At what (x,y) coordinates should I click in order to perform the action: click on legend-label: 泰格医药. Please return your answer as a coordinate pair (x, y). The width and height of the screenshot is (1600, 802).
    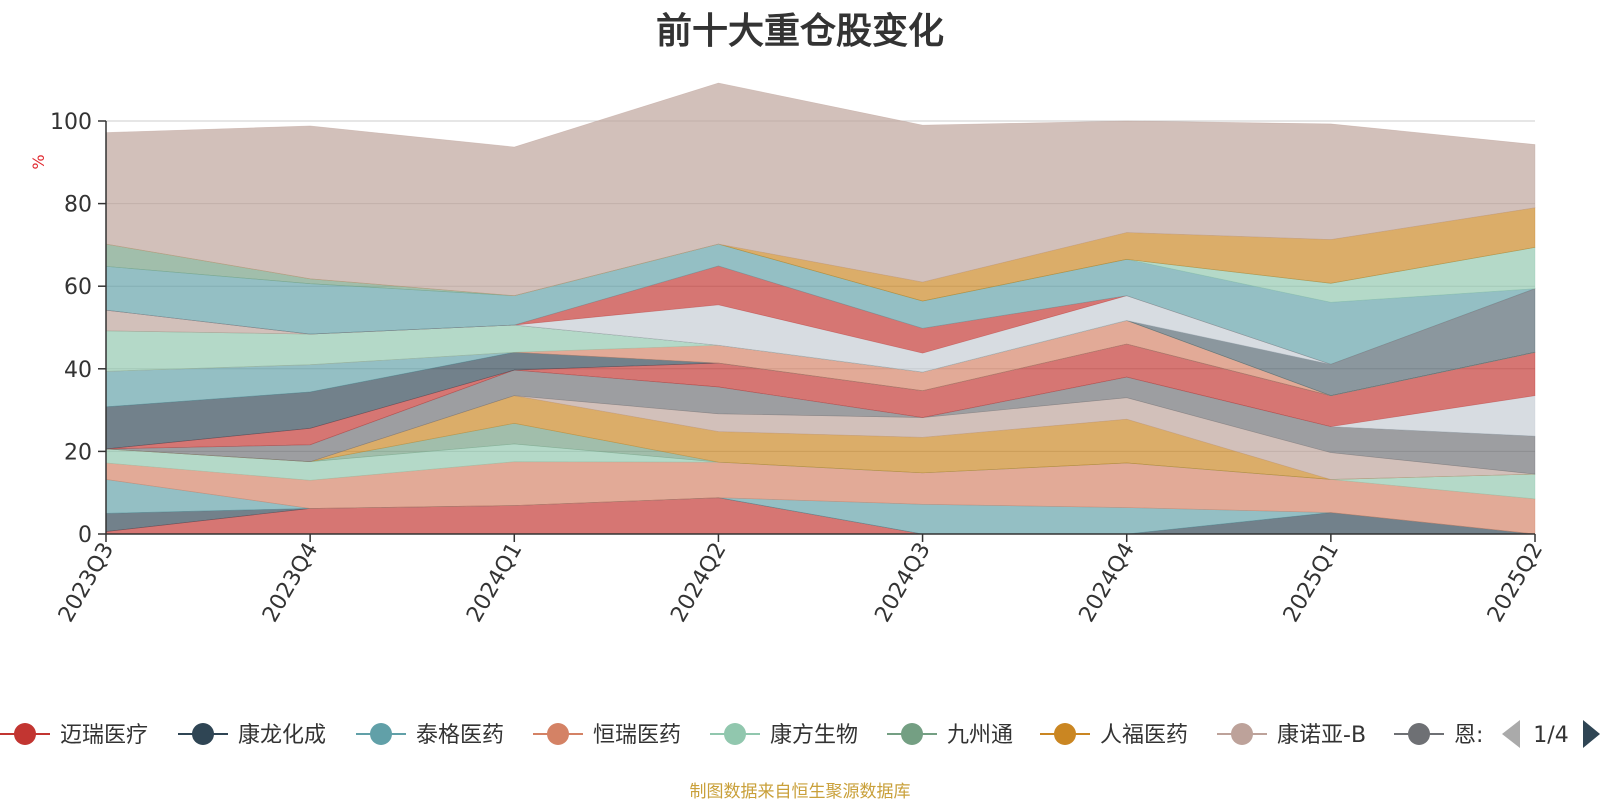
    Looking at the image, I should click on (460, 735).